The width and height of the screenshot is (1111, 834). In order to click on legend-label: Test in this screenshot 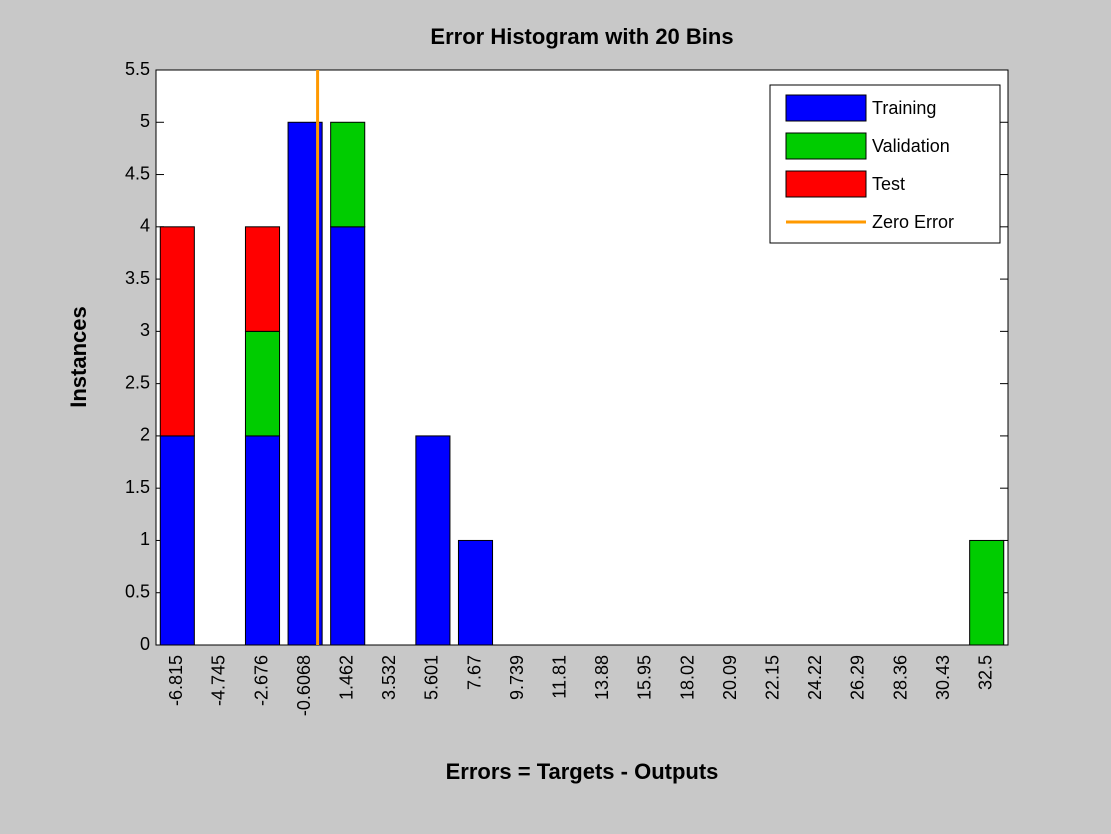, I will do `click(888, 184)`.